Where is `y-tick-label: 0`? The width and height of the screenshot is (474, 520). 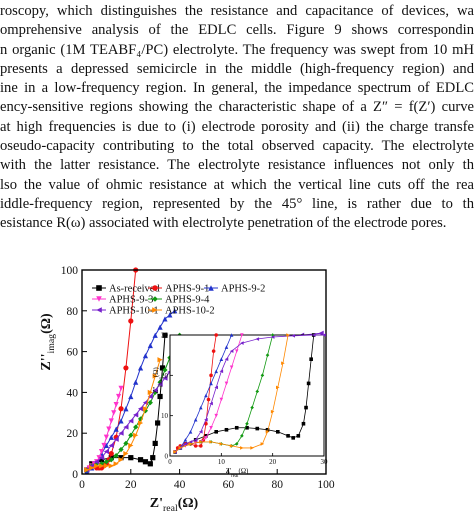 y-tick-label: 0 is located at coordinates (75, 475).